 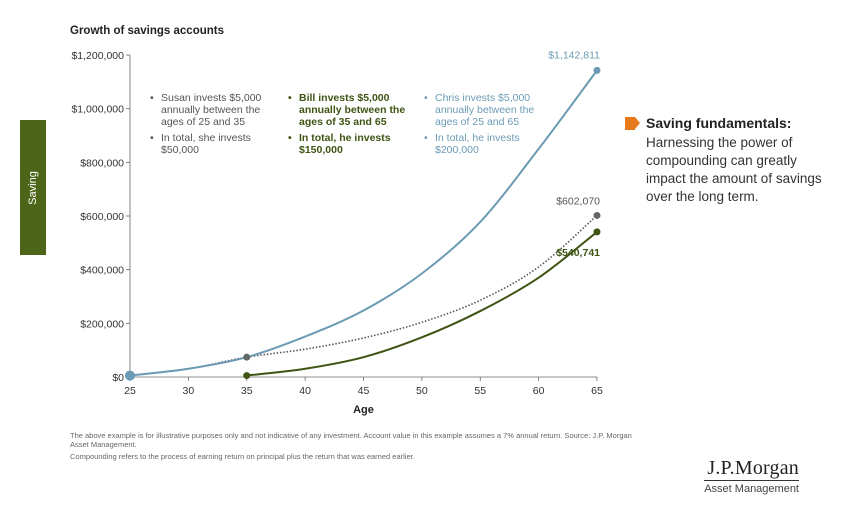 What do you see at coordinates (102, 217) in the screenshot?
I see `y-tick-label: $600,000` at bounding box center [102, 217].